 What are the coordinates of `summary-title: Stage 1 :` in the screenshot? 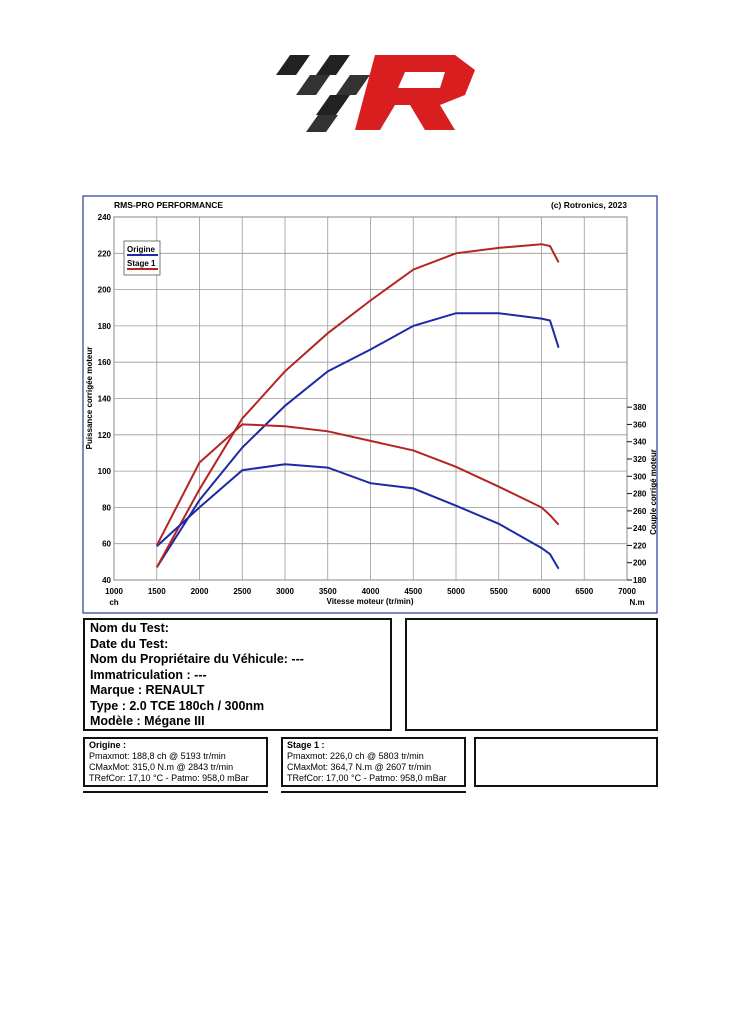 It's located at (306, 745).